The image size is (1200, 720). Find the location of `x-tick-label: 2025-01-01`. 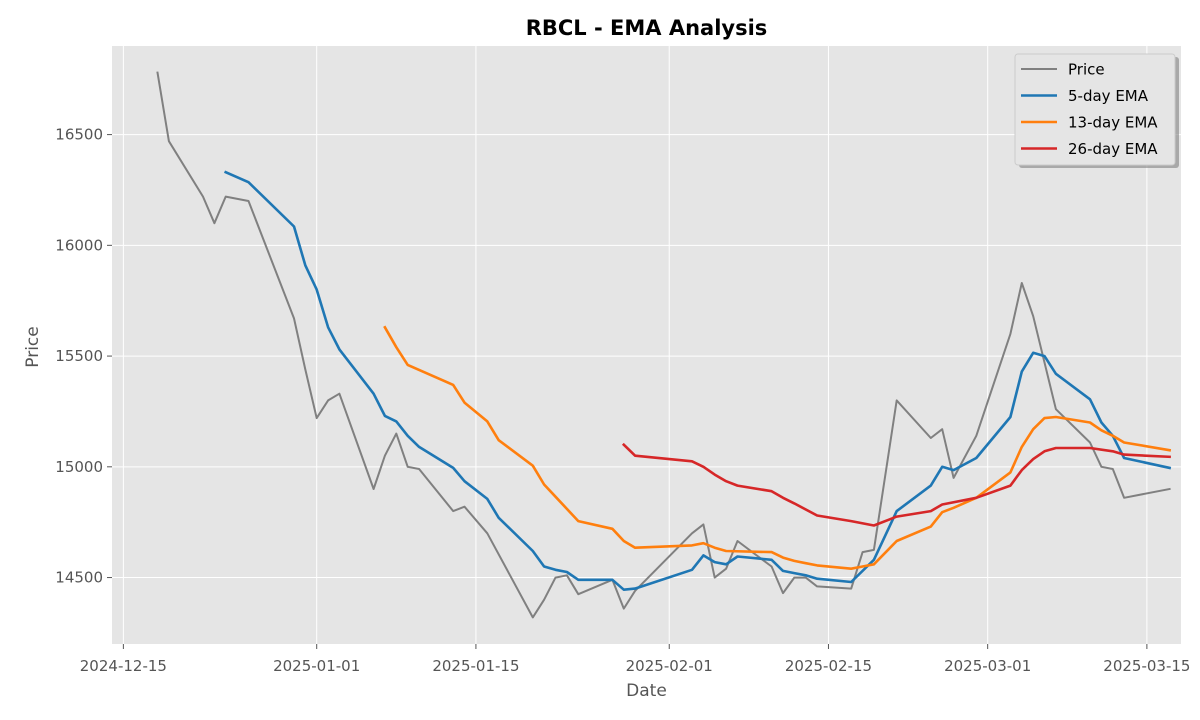

x-tick-label: 2025-01-01 is located at coordinates (316, 666).